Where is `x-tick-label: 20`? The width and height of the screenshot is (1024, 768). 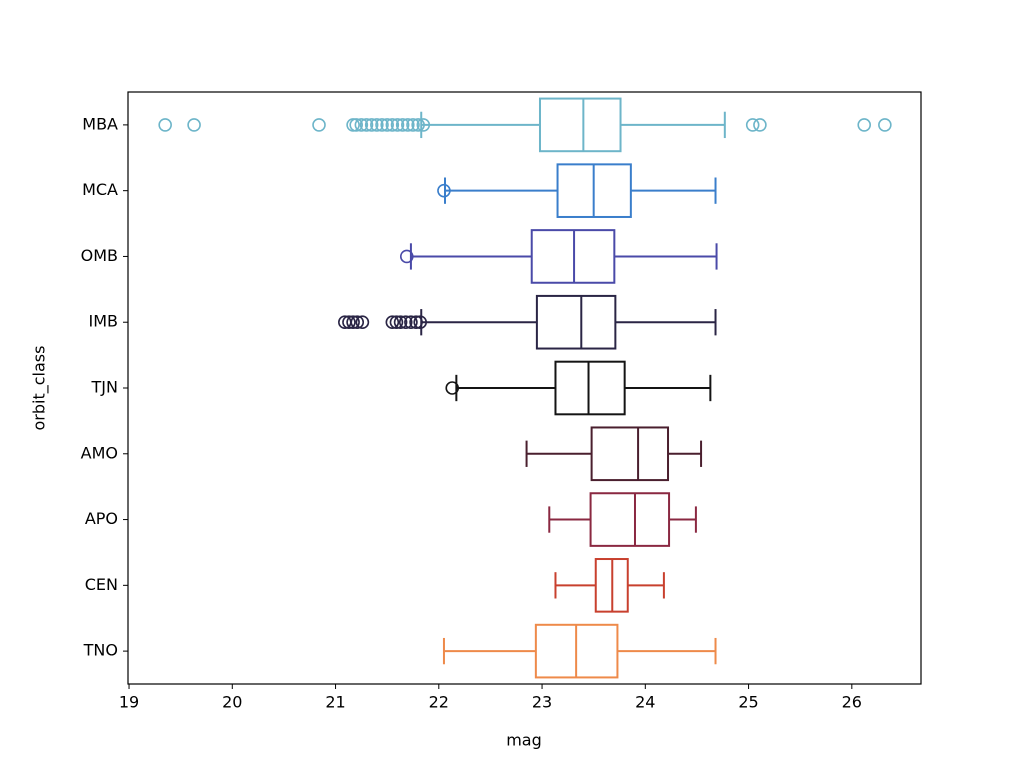 x-tick-label: 20 is located at coordinates (232, 702).